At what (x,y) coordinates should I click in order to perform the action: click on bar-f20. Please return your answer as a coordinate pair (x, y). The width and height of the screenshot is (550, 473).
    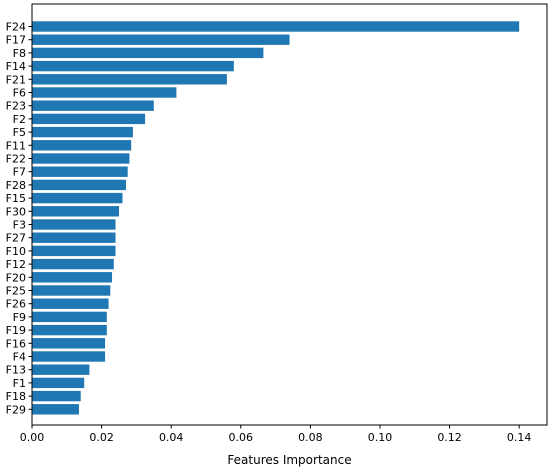
    Looking at the image, I should click on (72, 277).